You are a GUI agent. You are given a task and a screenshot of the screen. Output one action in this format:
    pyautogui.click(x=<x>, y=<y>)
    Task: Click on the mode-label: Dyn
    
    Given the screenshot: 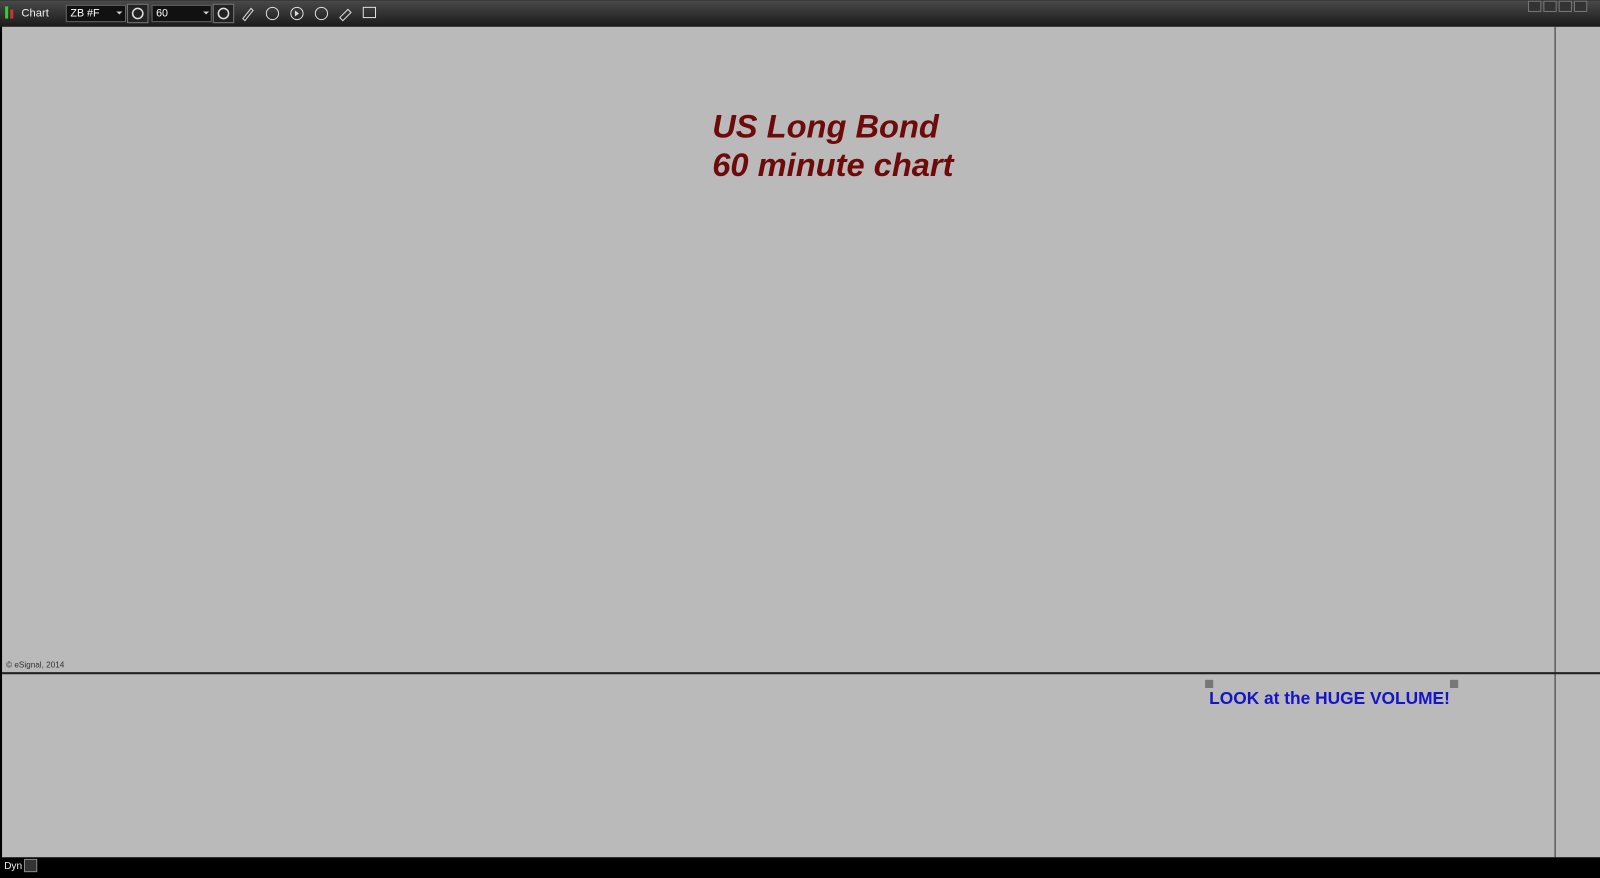 What is the action you would take?
    pyautogui.click(x=13, y=866)
    